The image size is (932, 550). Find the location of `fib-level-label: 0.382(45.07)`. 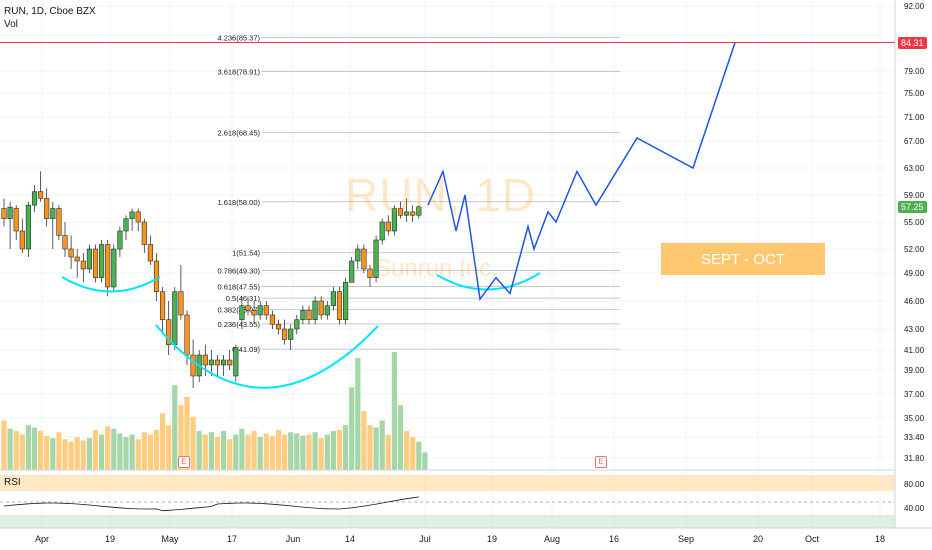

fib-level-label: 0.382(45.07) is located at coordinates (238, 310).